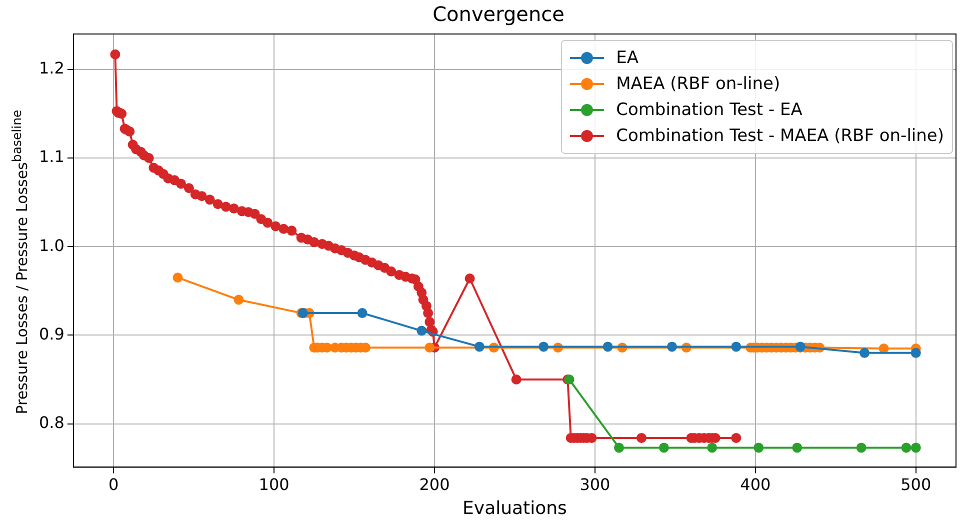 This screenshot has width=961, height=524. What do you see at coordinates (755, 484) in the screenshot?
I see `x-tick-label: 400` at bounding box center [755, 484].